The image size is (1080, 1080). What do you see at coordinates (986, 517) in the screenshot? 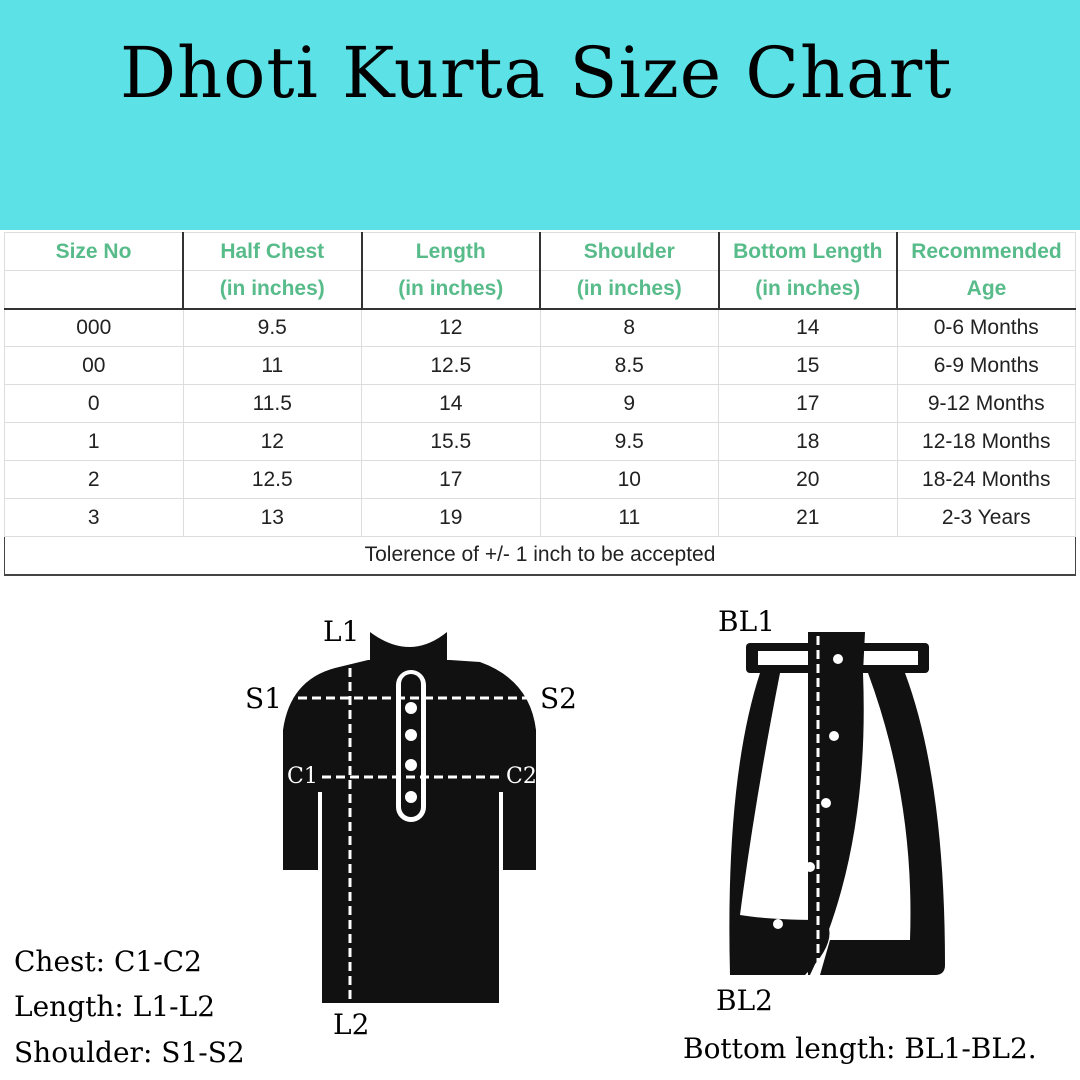
I see `table-cell: 2-3 Years` at bounding box center [986, 517].